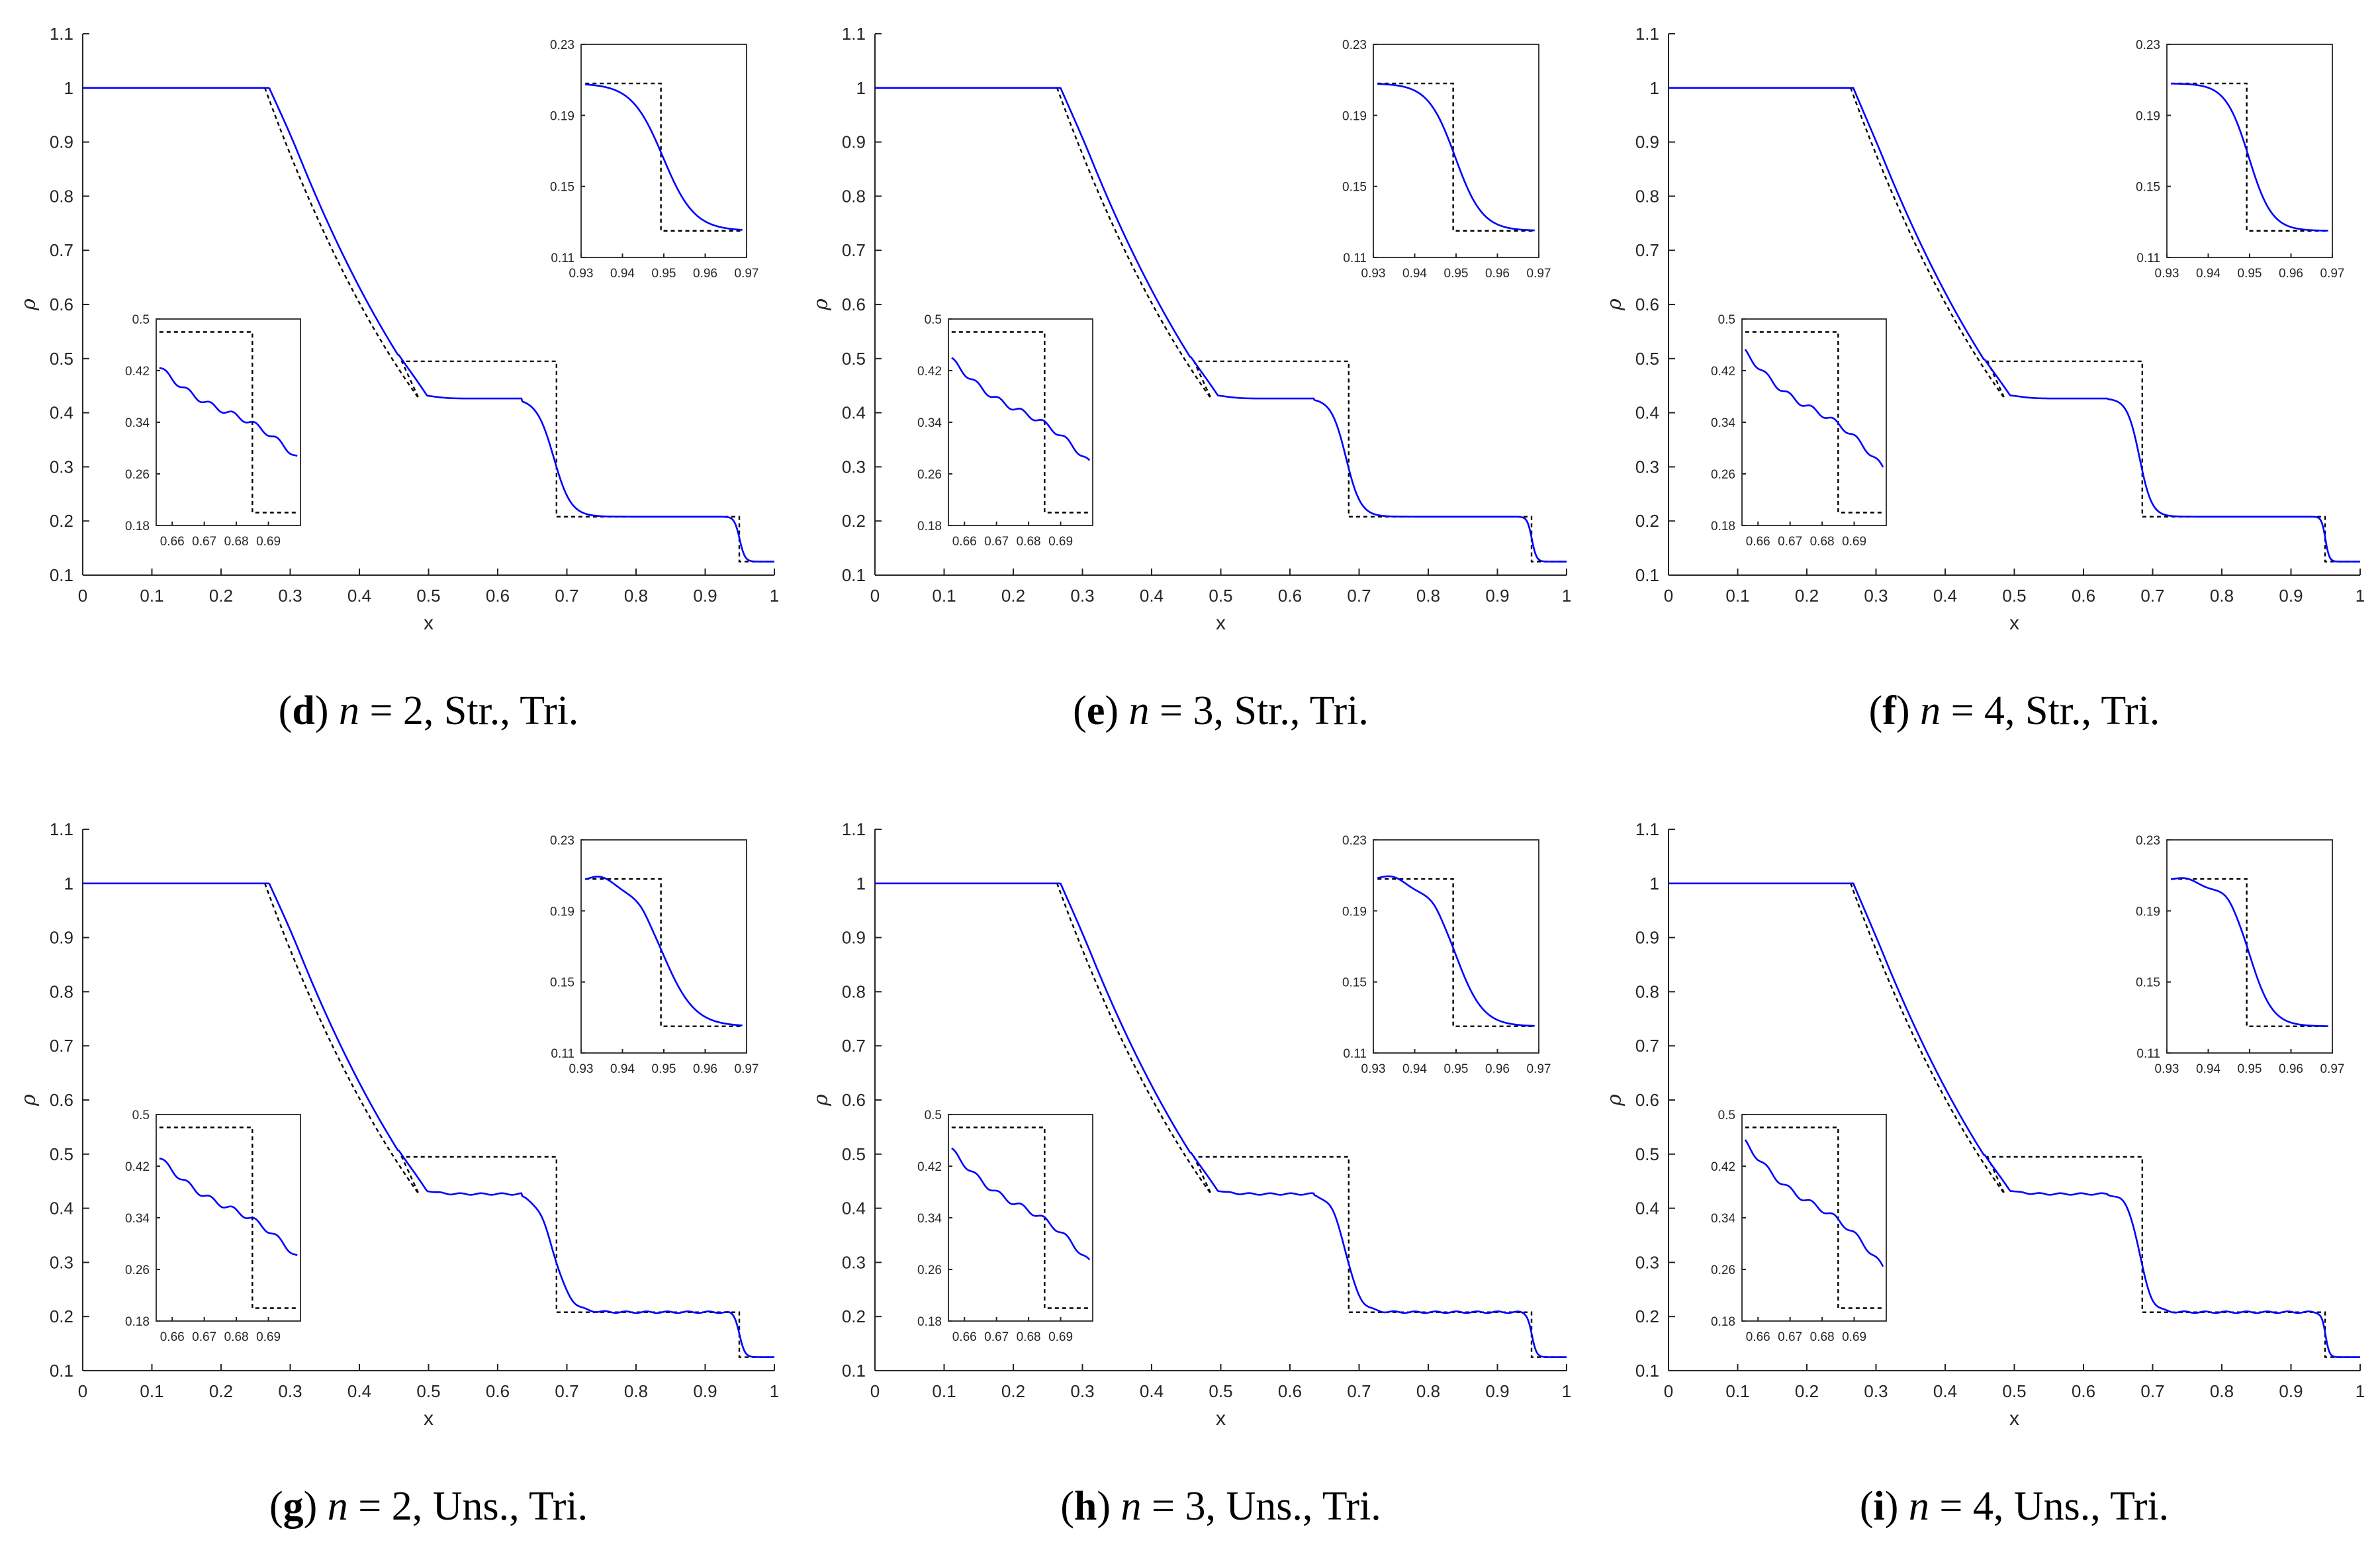 This screenshot has height=1554, width=2380. What do you see at coordinates (930, 475) in the screenshot?
I see `inset-y-tick-label: 0.26` at bounding box center [930, 475].